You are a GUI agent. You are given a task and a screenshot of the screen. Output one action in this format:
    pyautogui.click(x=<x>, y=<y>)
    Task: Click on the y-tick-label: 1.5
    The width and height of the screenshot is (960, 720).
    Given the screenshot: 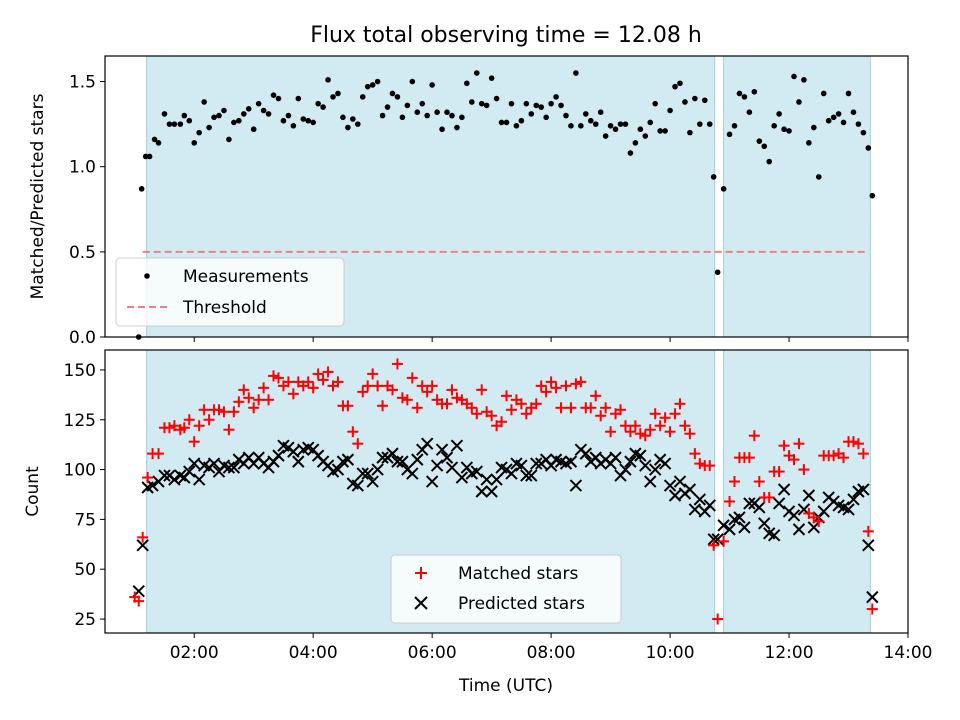 What is the action you would take?
    pyautogui.click(x=82, y=83)
    